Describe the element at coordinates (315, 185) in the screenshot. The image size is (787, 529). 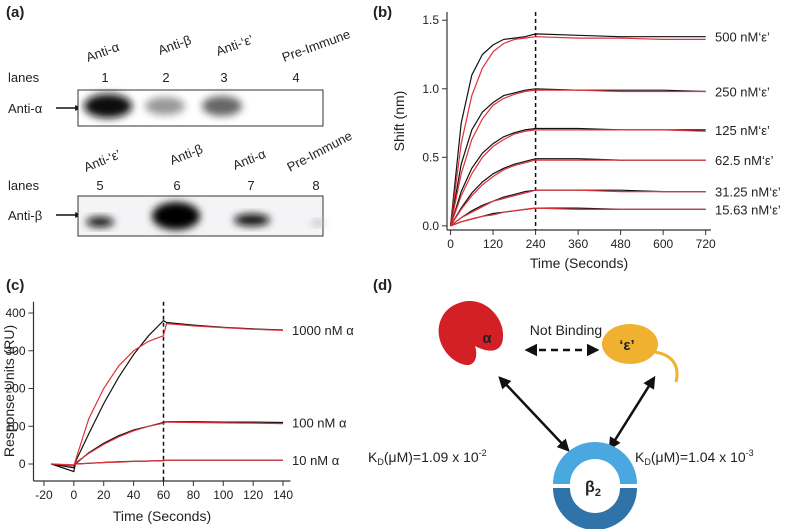
I see `lane-number: 8` at that location.